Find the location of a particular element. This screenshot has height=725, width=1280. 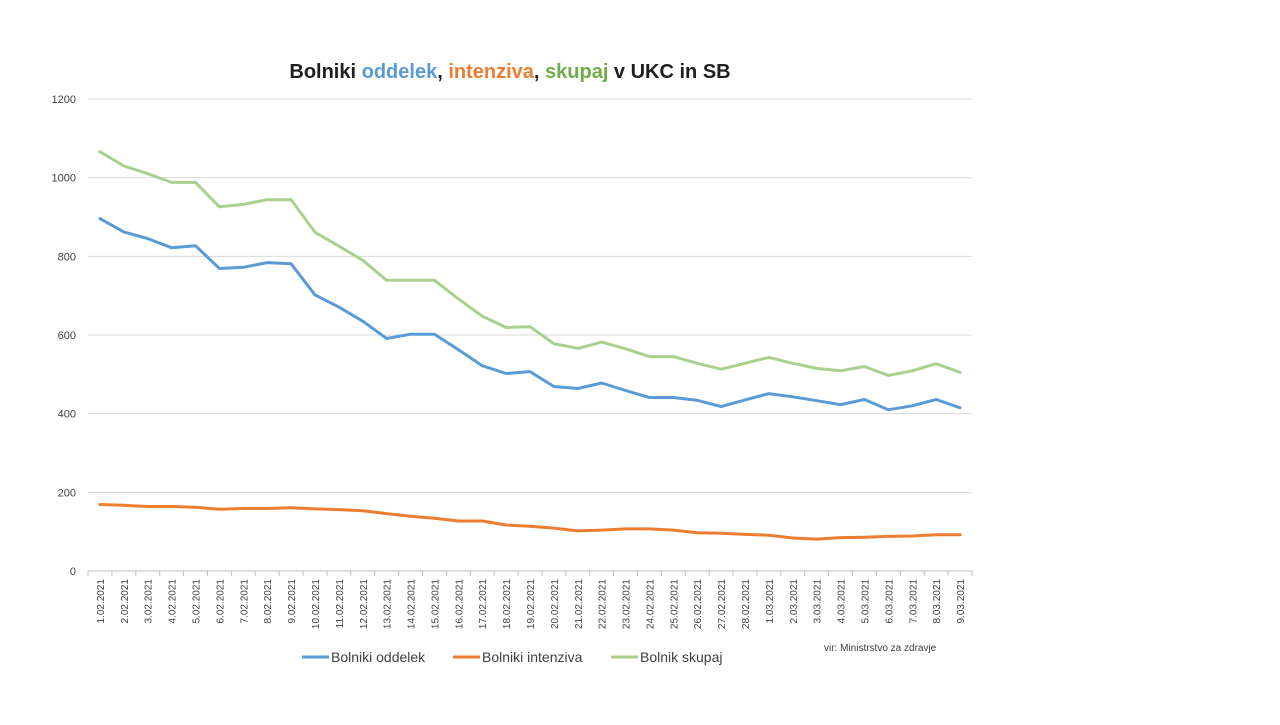

source-note: vir: Ministrstvo za zdravje is located at coordinates (880, 648).